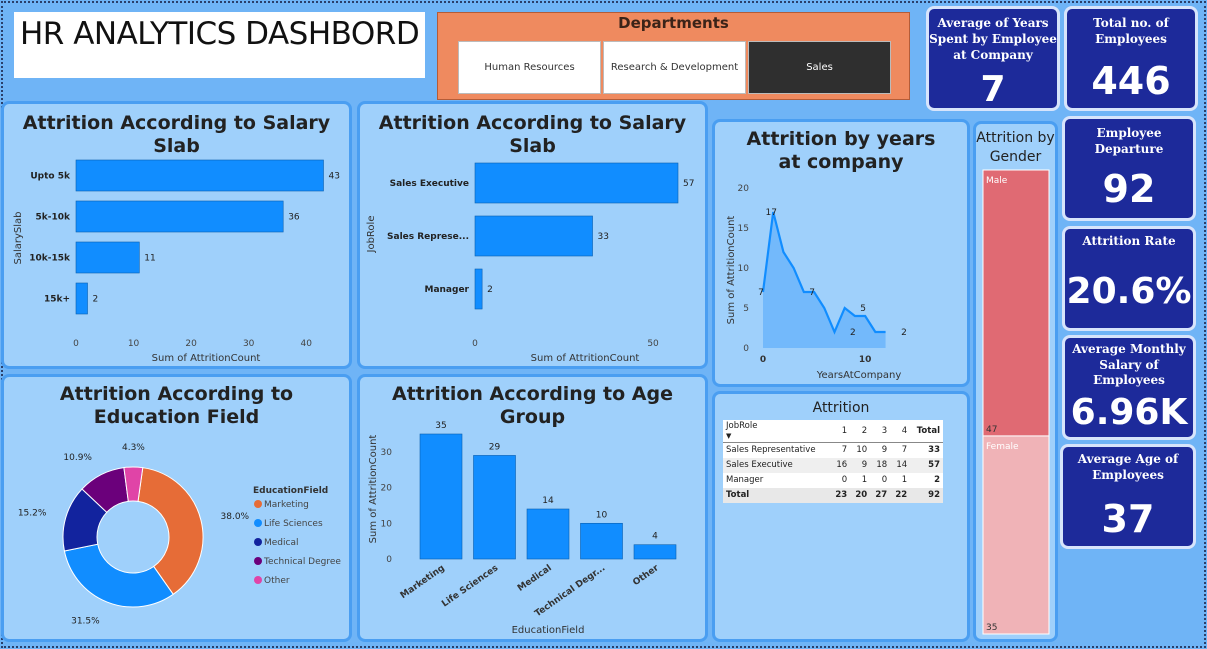 The width and height of the screenshot is (1207, 649). Describe the element at coordinates (440, 426) in the screenshot. I see `data-label: 35` at that location.